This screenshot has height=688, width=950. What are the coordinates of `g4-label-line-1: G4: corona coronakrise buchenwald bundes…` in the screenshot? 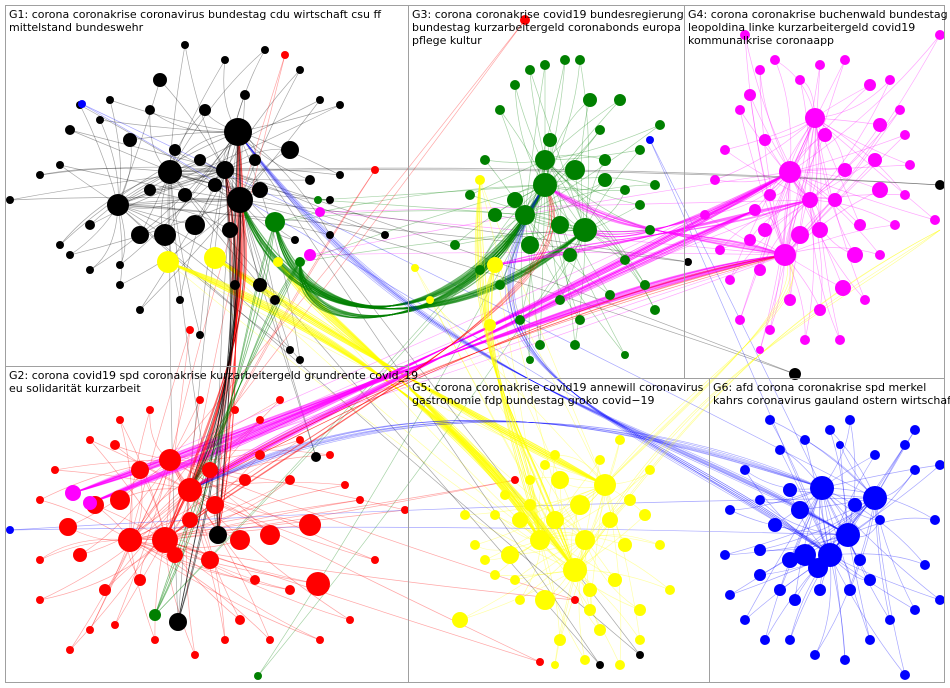 It's located at (818, 14).